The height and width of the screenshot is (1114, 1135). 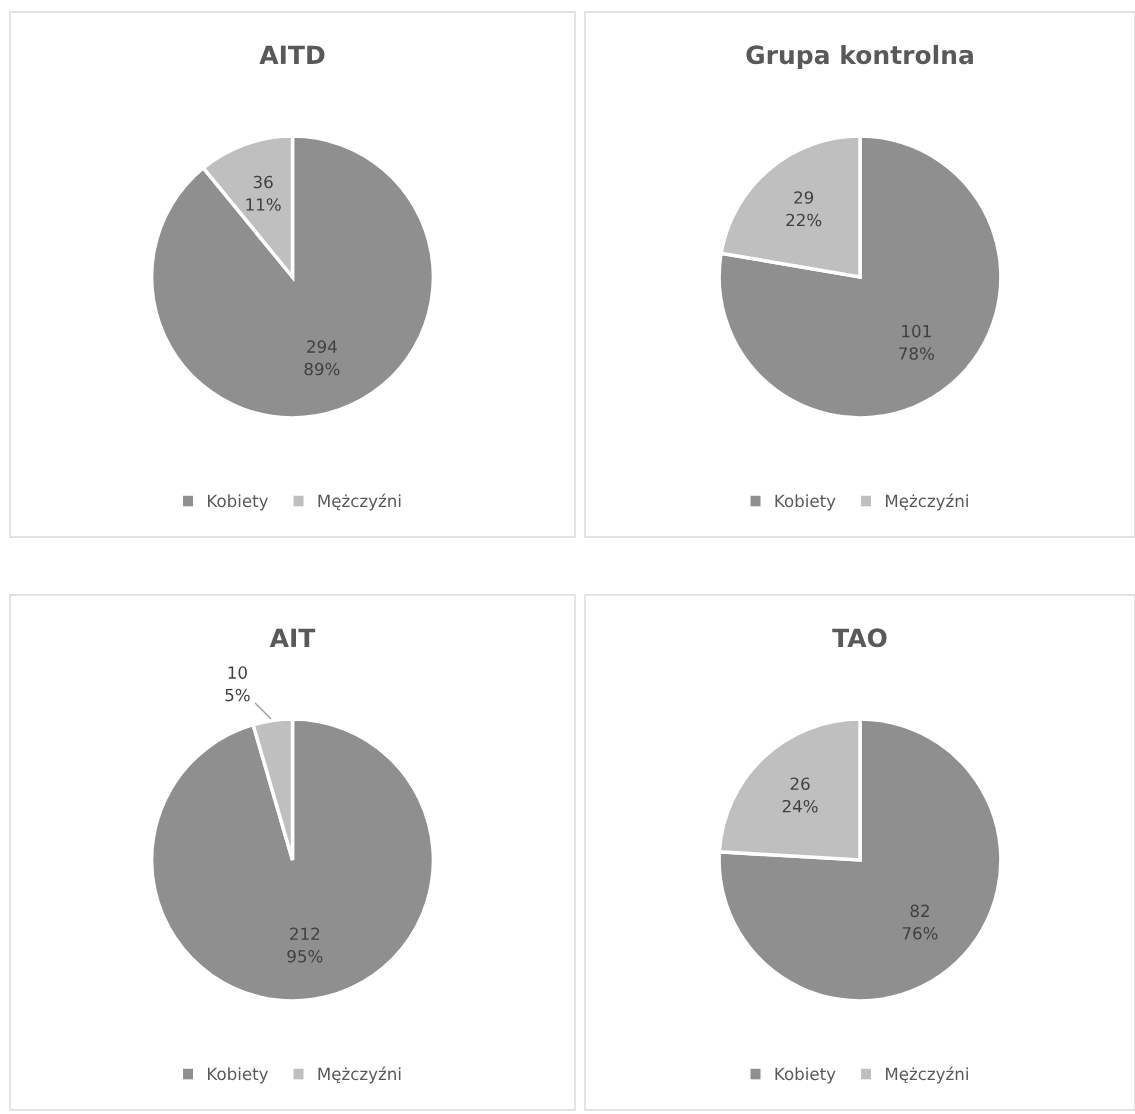 I want to click on data-label: 10 5%, so click(x=237, y=684).